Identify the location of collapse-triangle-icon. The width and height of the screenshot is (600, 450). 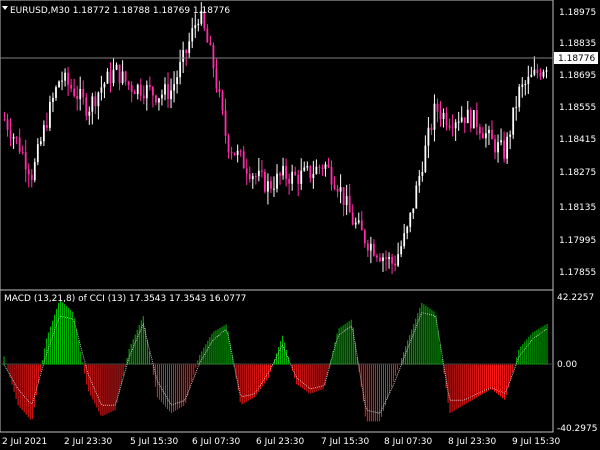
(5, 8).